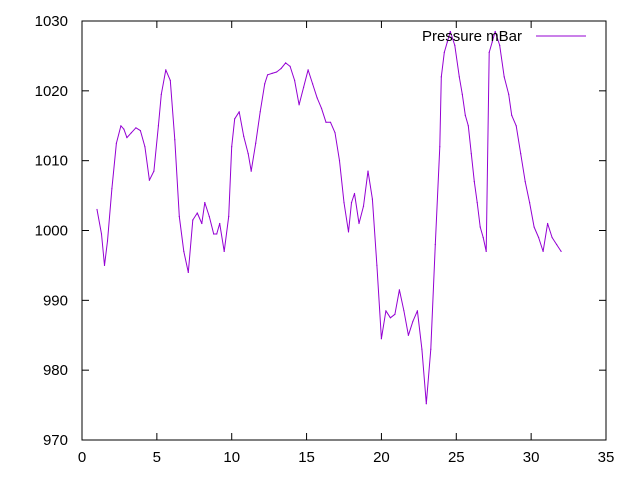  Describe the element at coordinates (531, 457) in the screenshot. I see `x-tick-label-6: 30` at that location.